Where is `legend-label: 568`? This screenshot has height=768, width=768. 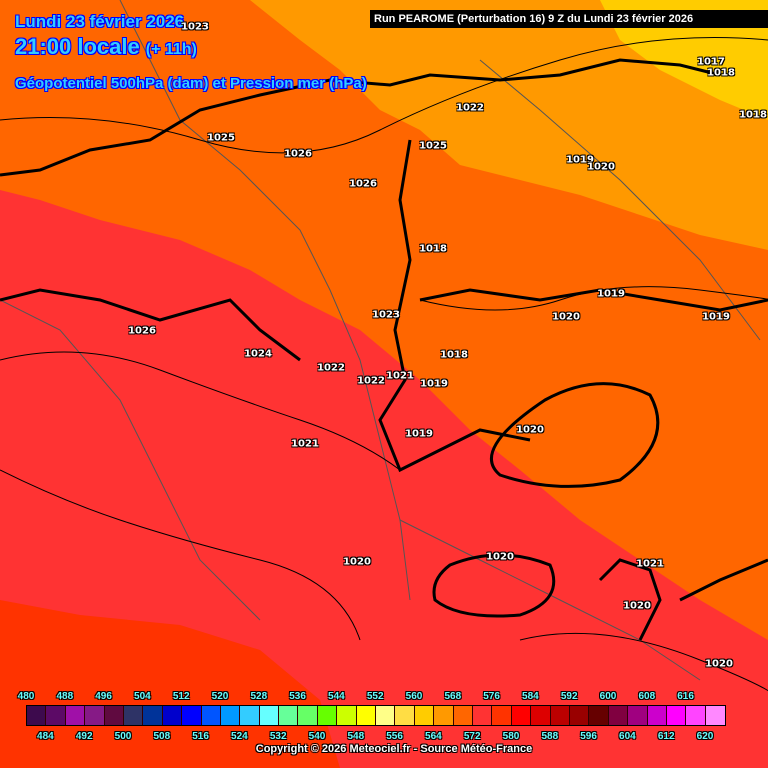 legend-label: 568 is located at coordinates (453, 696).